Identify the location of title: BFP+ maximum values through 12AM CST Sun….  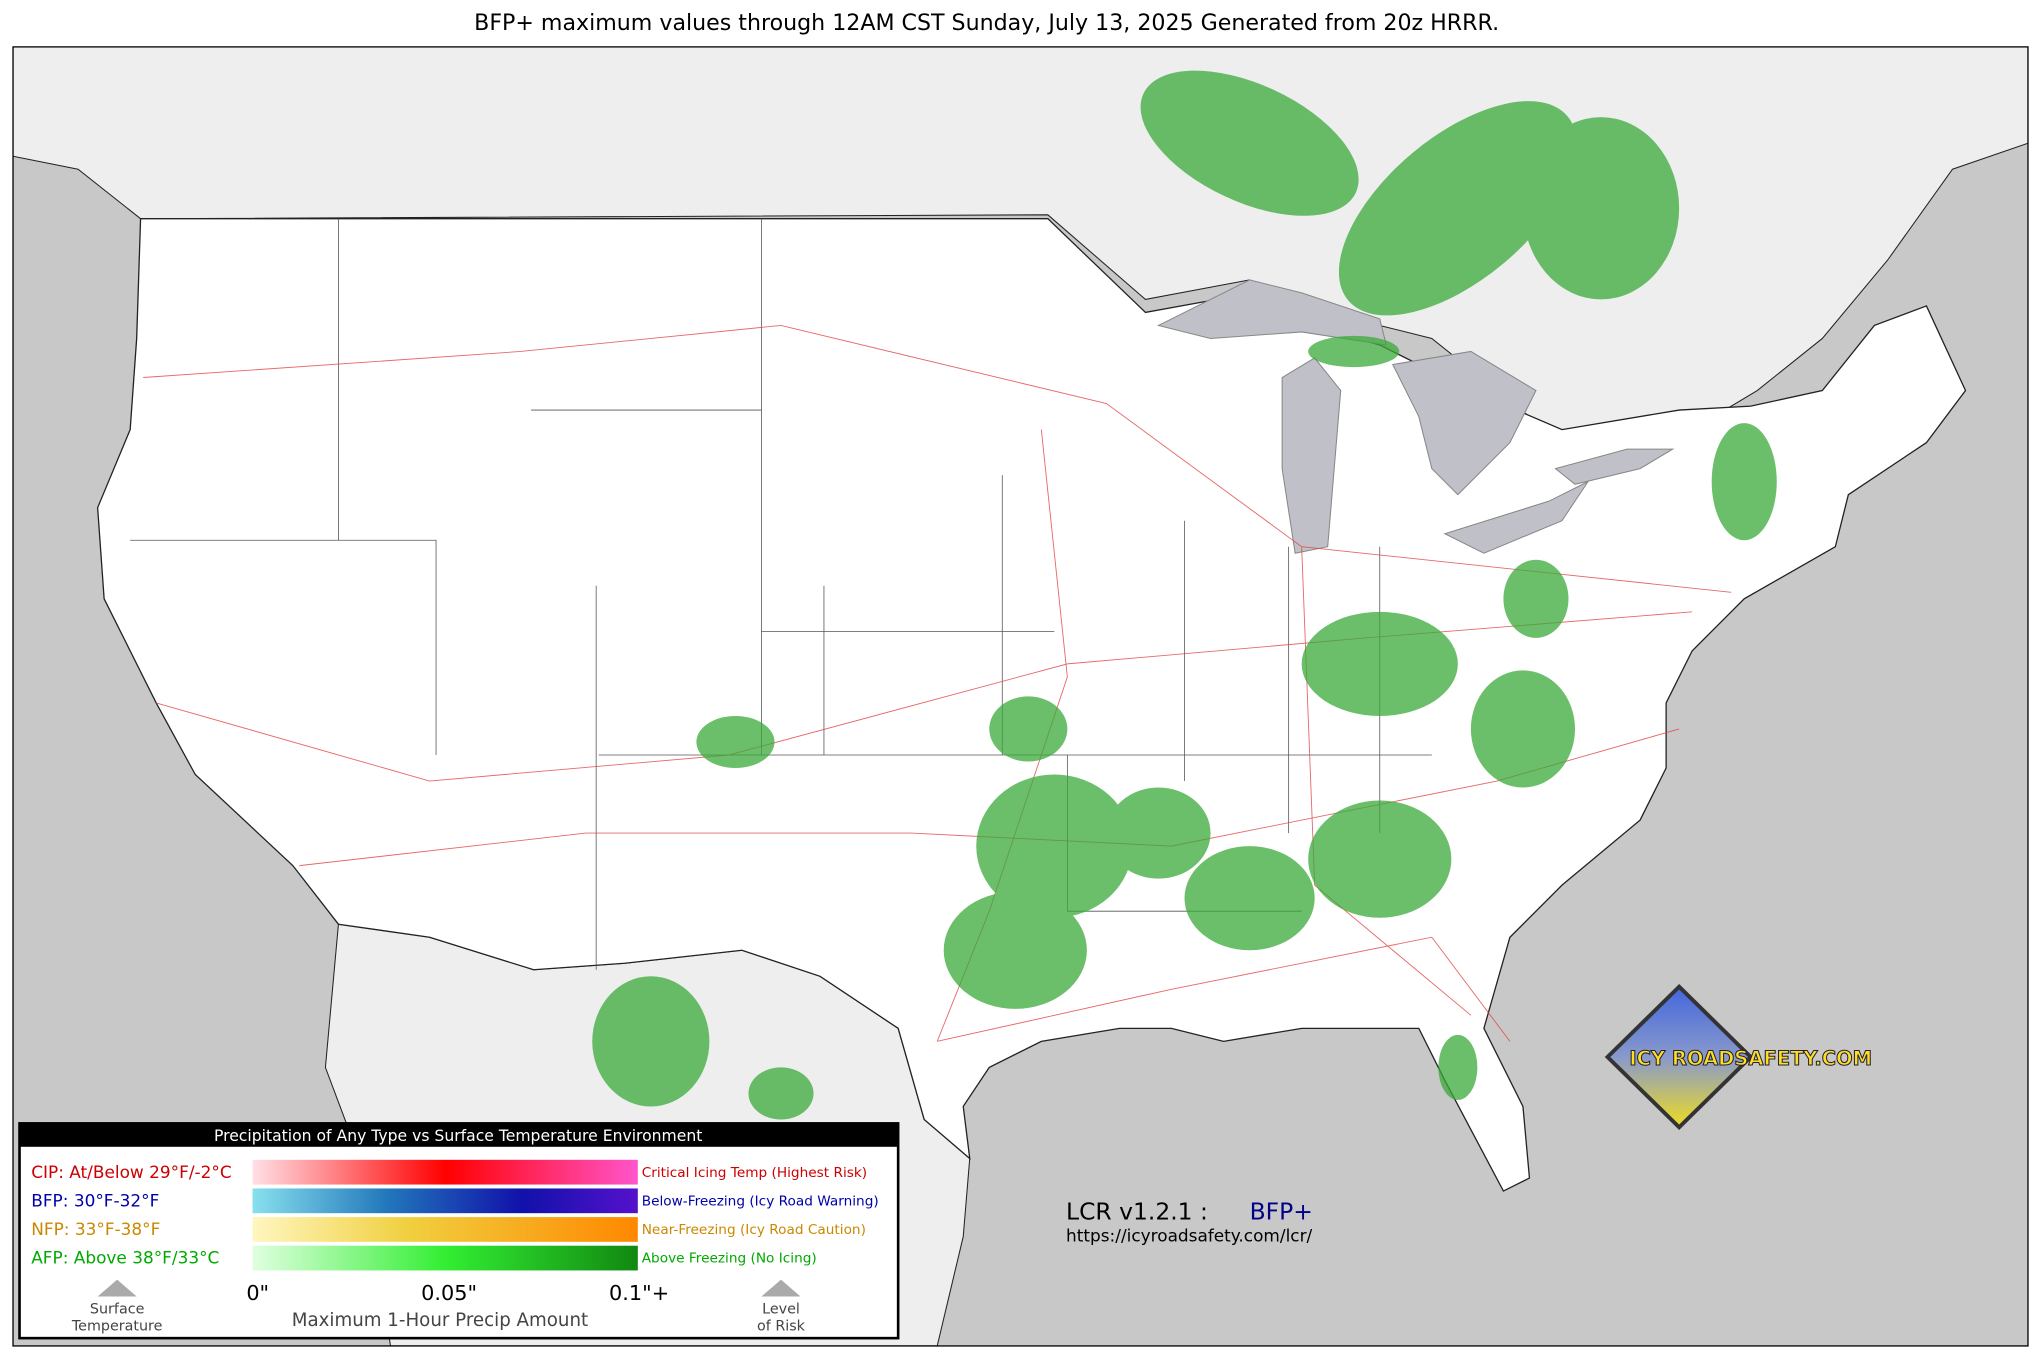
(986, 23).